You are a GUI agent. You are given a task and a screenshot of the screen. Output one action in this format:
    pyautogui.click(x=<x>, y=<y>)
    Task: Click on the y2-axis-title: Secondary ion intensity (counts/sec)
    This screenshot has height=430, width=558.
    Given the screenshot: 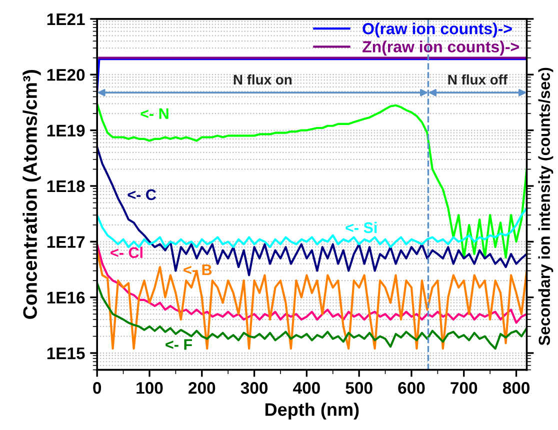 What is the action you would take?
    pyautogui.click(x=546, y=207)
    